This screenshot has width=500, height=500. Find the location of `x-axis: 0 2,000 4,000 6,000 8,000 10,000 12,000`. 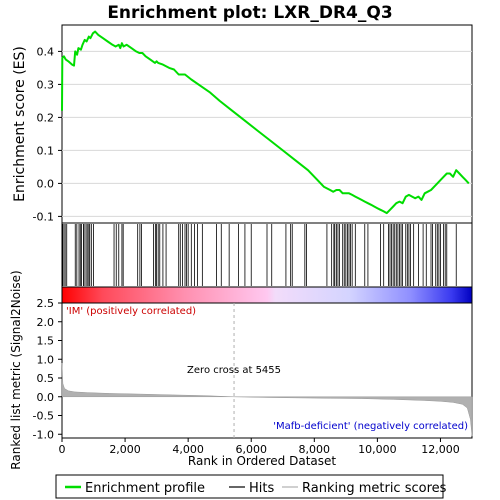

x-axis: 0 2,000 4,000 6,000 8,000 10,000 12,000 is located at coordinates (259, 447).